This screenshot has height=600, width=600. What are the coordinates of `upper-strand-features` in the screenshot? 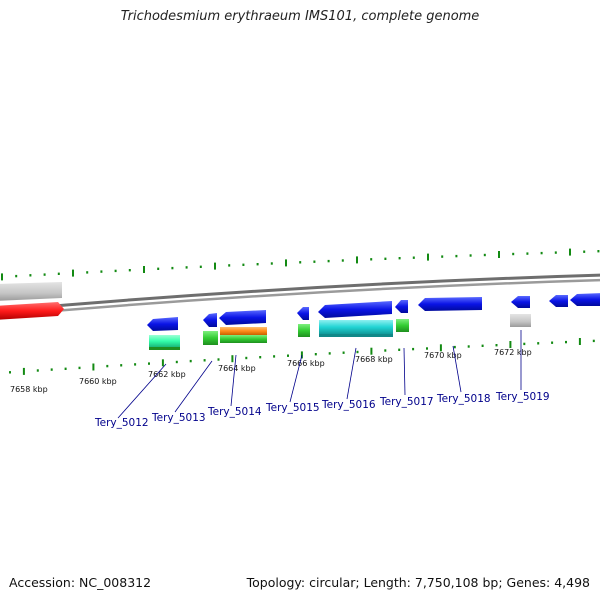 It's located at (555, 300).